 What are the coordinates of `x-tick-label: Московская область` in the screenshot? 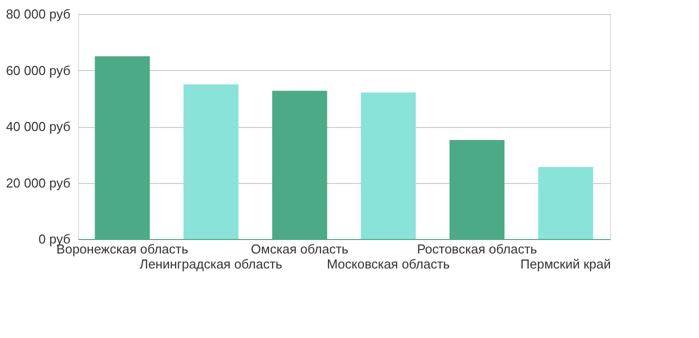 It's located at (388, 264).